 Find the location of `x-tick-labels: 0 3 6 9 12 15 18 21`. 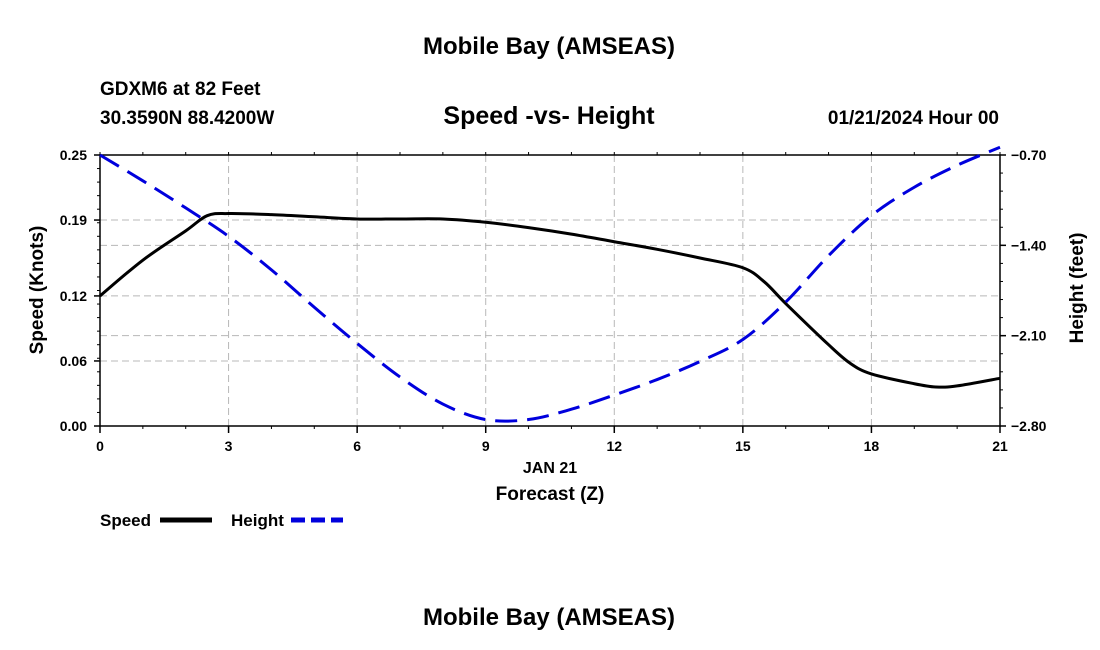

x-tick-labels: 0 3 6 9 12 15 18 21 is located at coordinates (552, 446).